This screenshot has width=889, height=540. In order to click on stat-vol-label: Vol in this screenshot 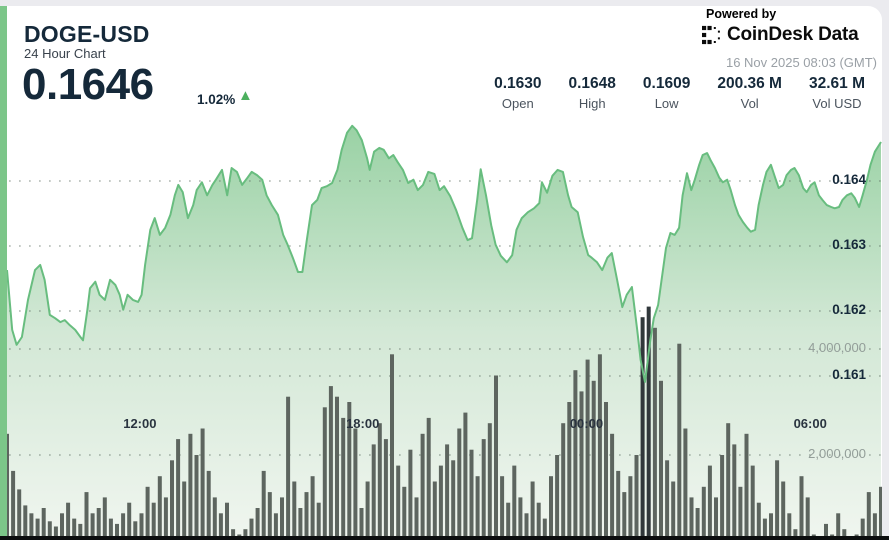, I will do `click(749, 103)`.